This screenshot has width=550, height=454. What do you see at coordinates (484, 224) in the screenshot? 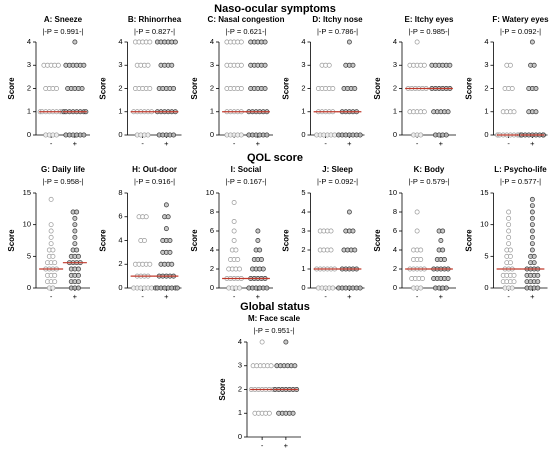
I see `y-tick-label: 10` at bounding box center [484, 224].